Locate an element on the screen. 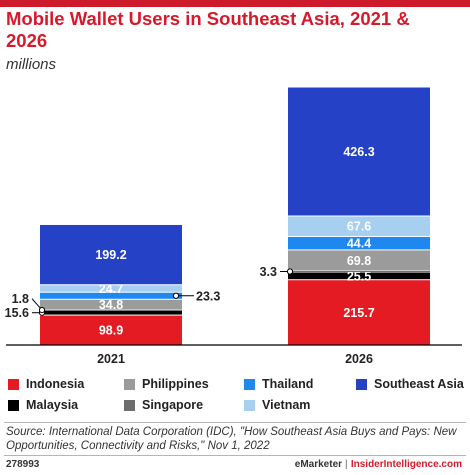  footer-brand: eMarketer | InsiderIntelligence.com is located at coordinates (378, 464).